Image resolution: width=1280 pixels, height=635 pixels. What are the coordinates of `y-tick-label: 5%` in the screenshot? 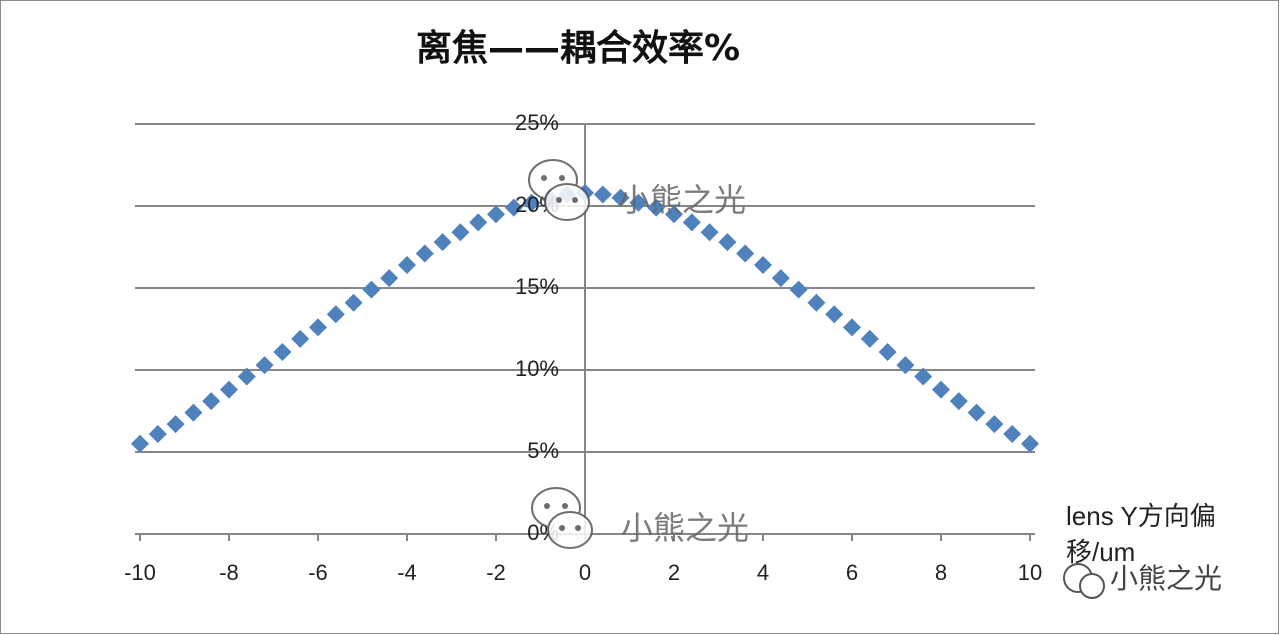 It's located at (543, 450).